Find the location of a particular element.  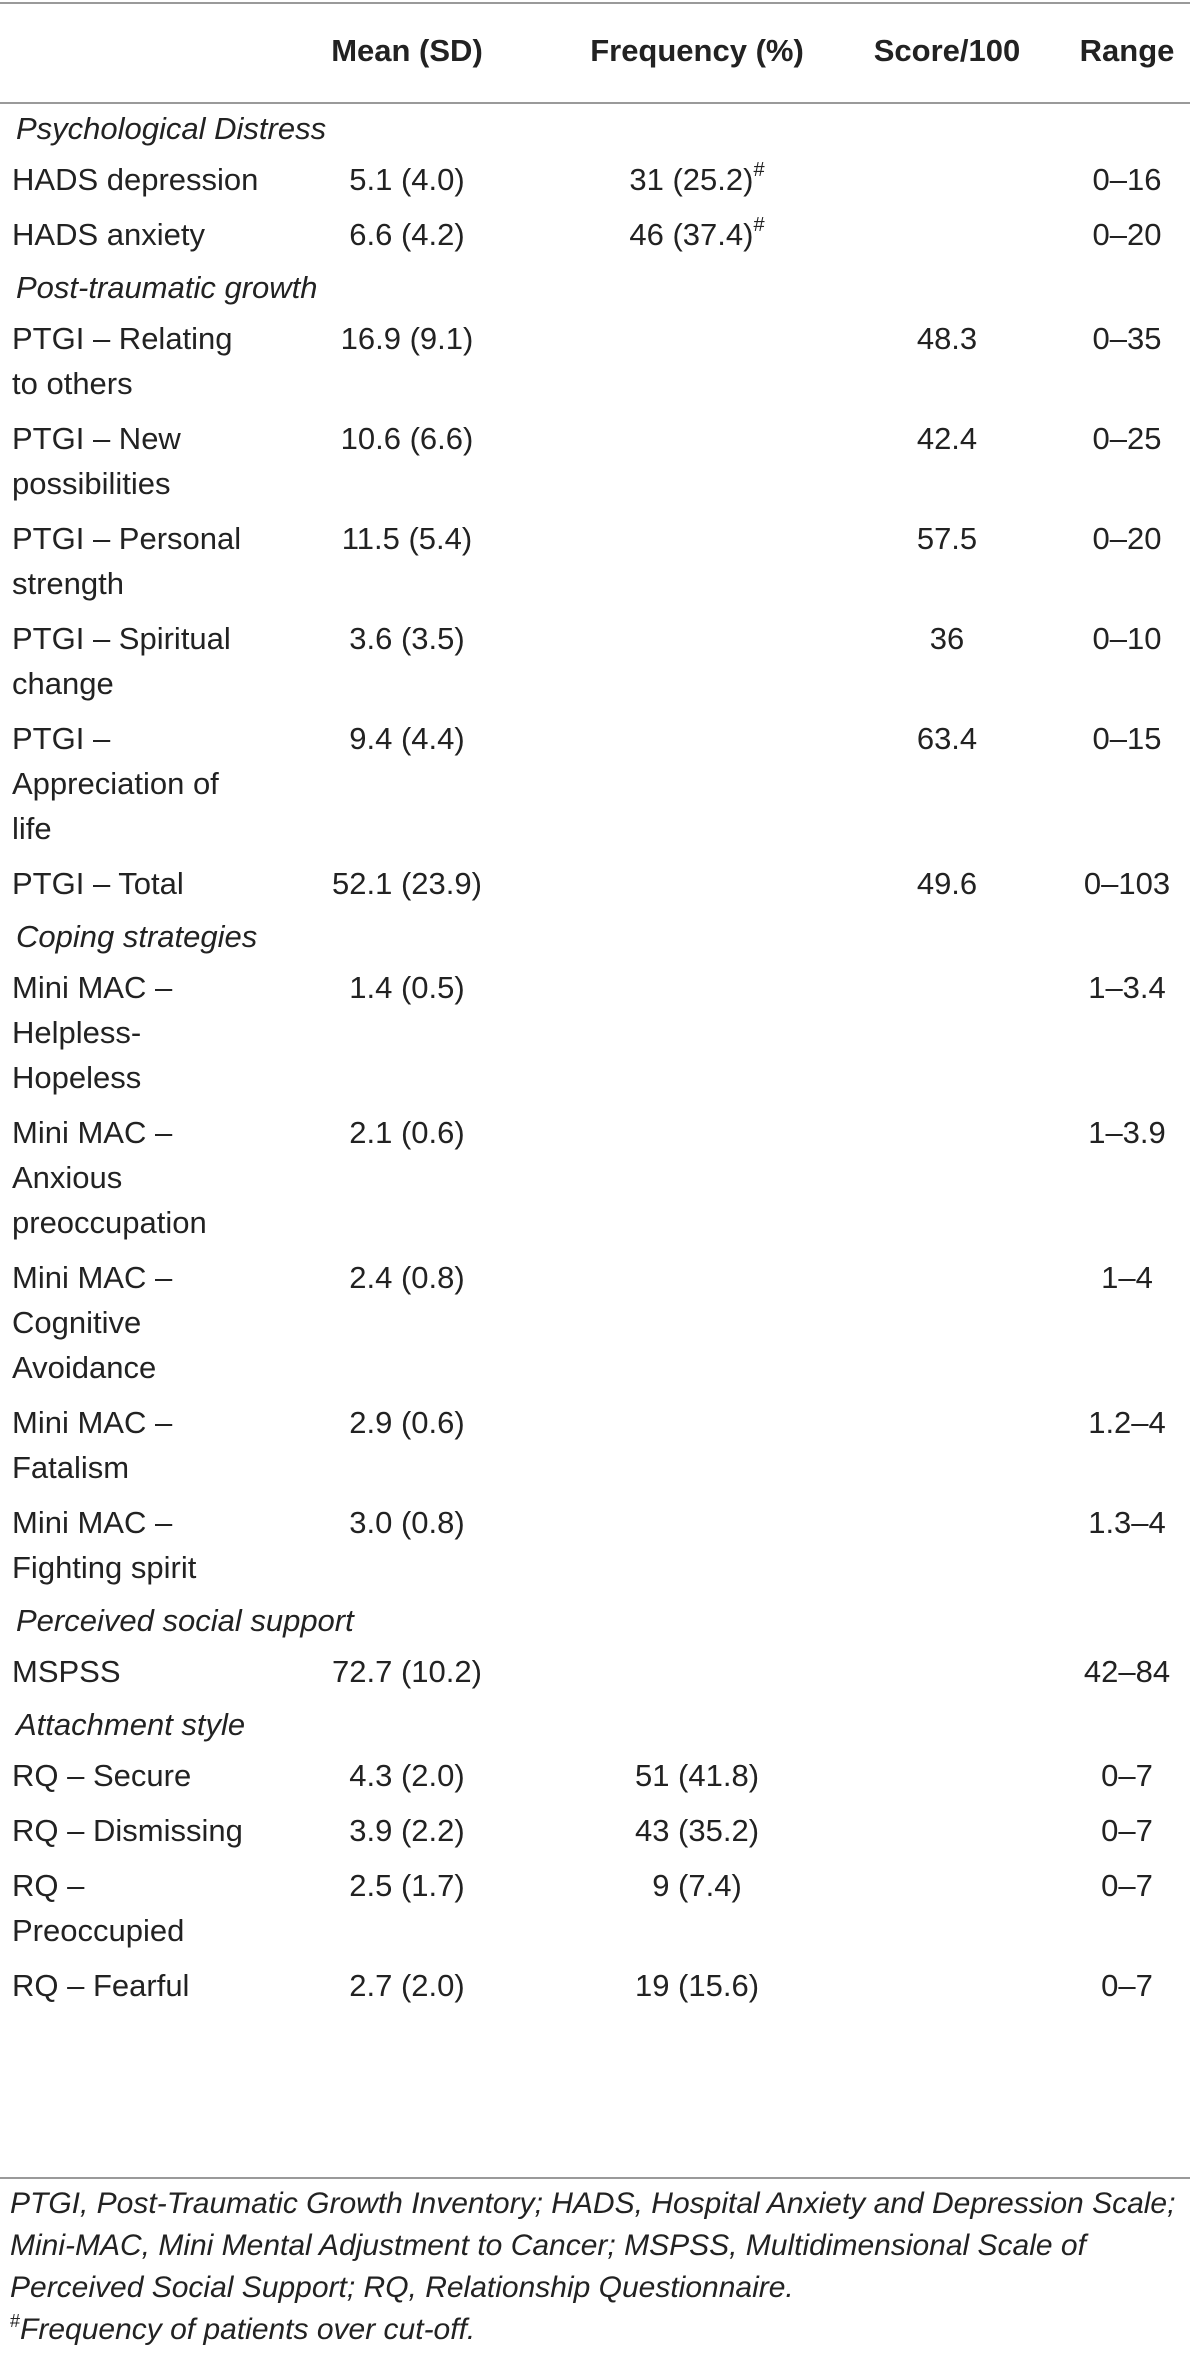

row-mean: 2.1 (0.6) is located at coordinates (407, 1132).